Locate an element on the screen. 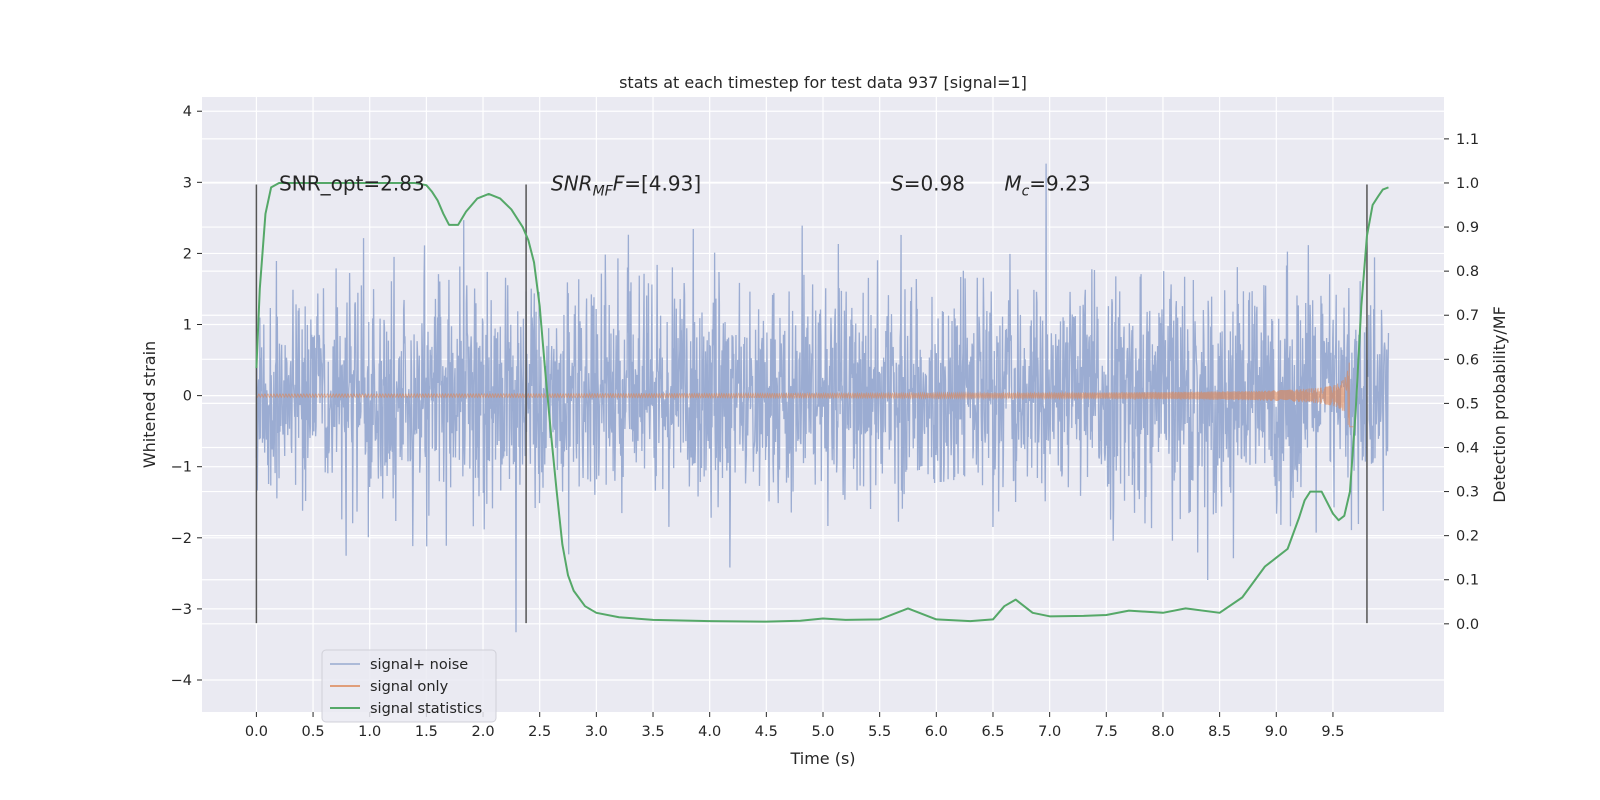 This screenshot has height=800, width=1600. y2-tick-label: 1.1 is located at coordinates (1467, 140).